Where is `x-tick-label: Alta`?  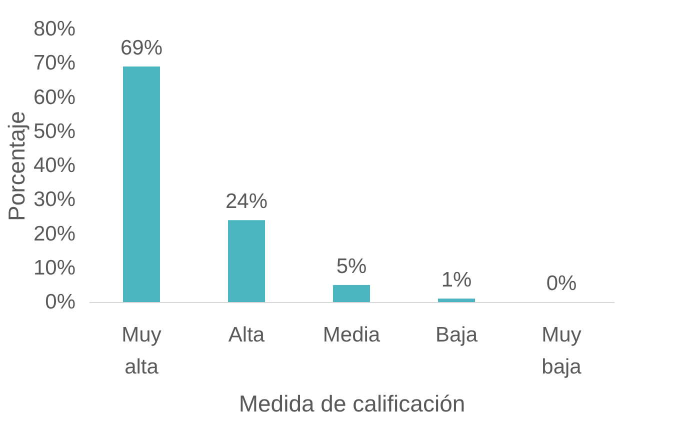 x-tick-label: Alta is located at coordinates (246, 335).